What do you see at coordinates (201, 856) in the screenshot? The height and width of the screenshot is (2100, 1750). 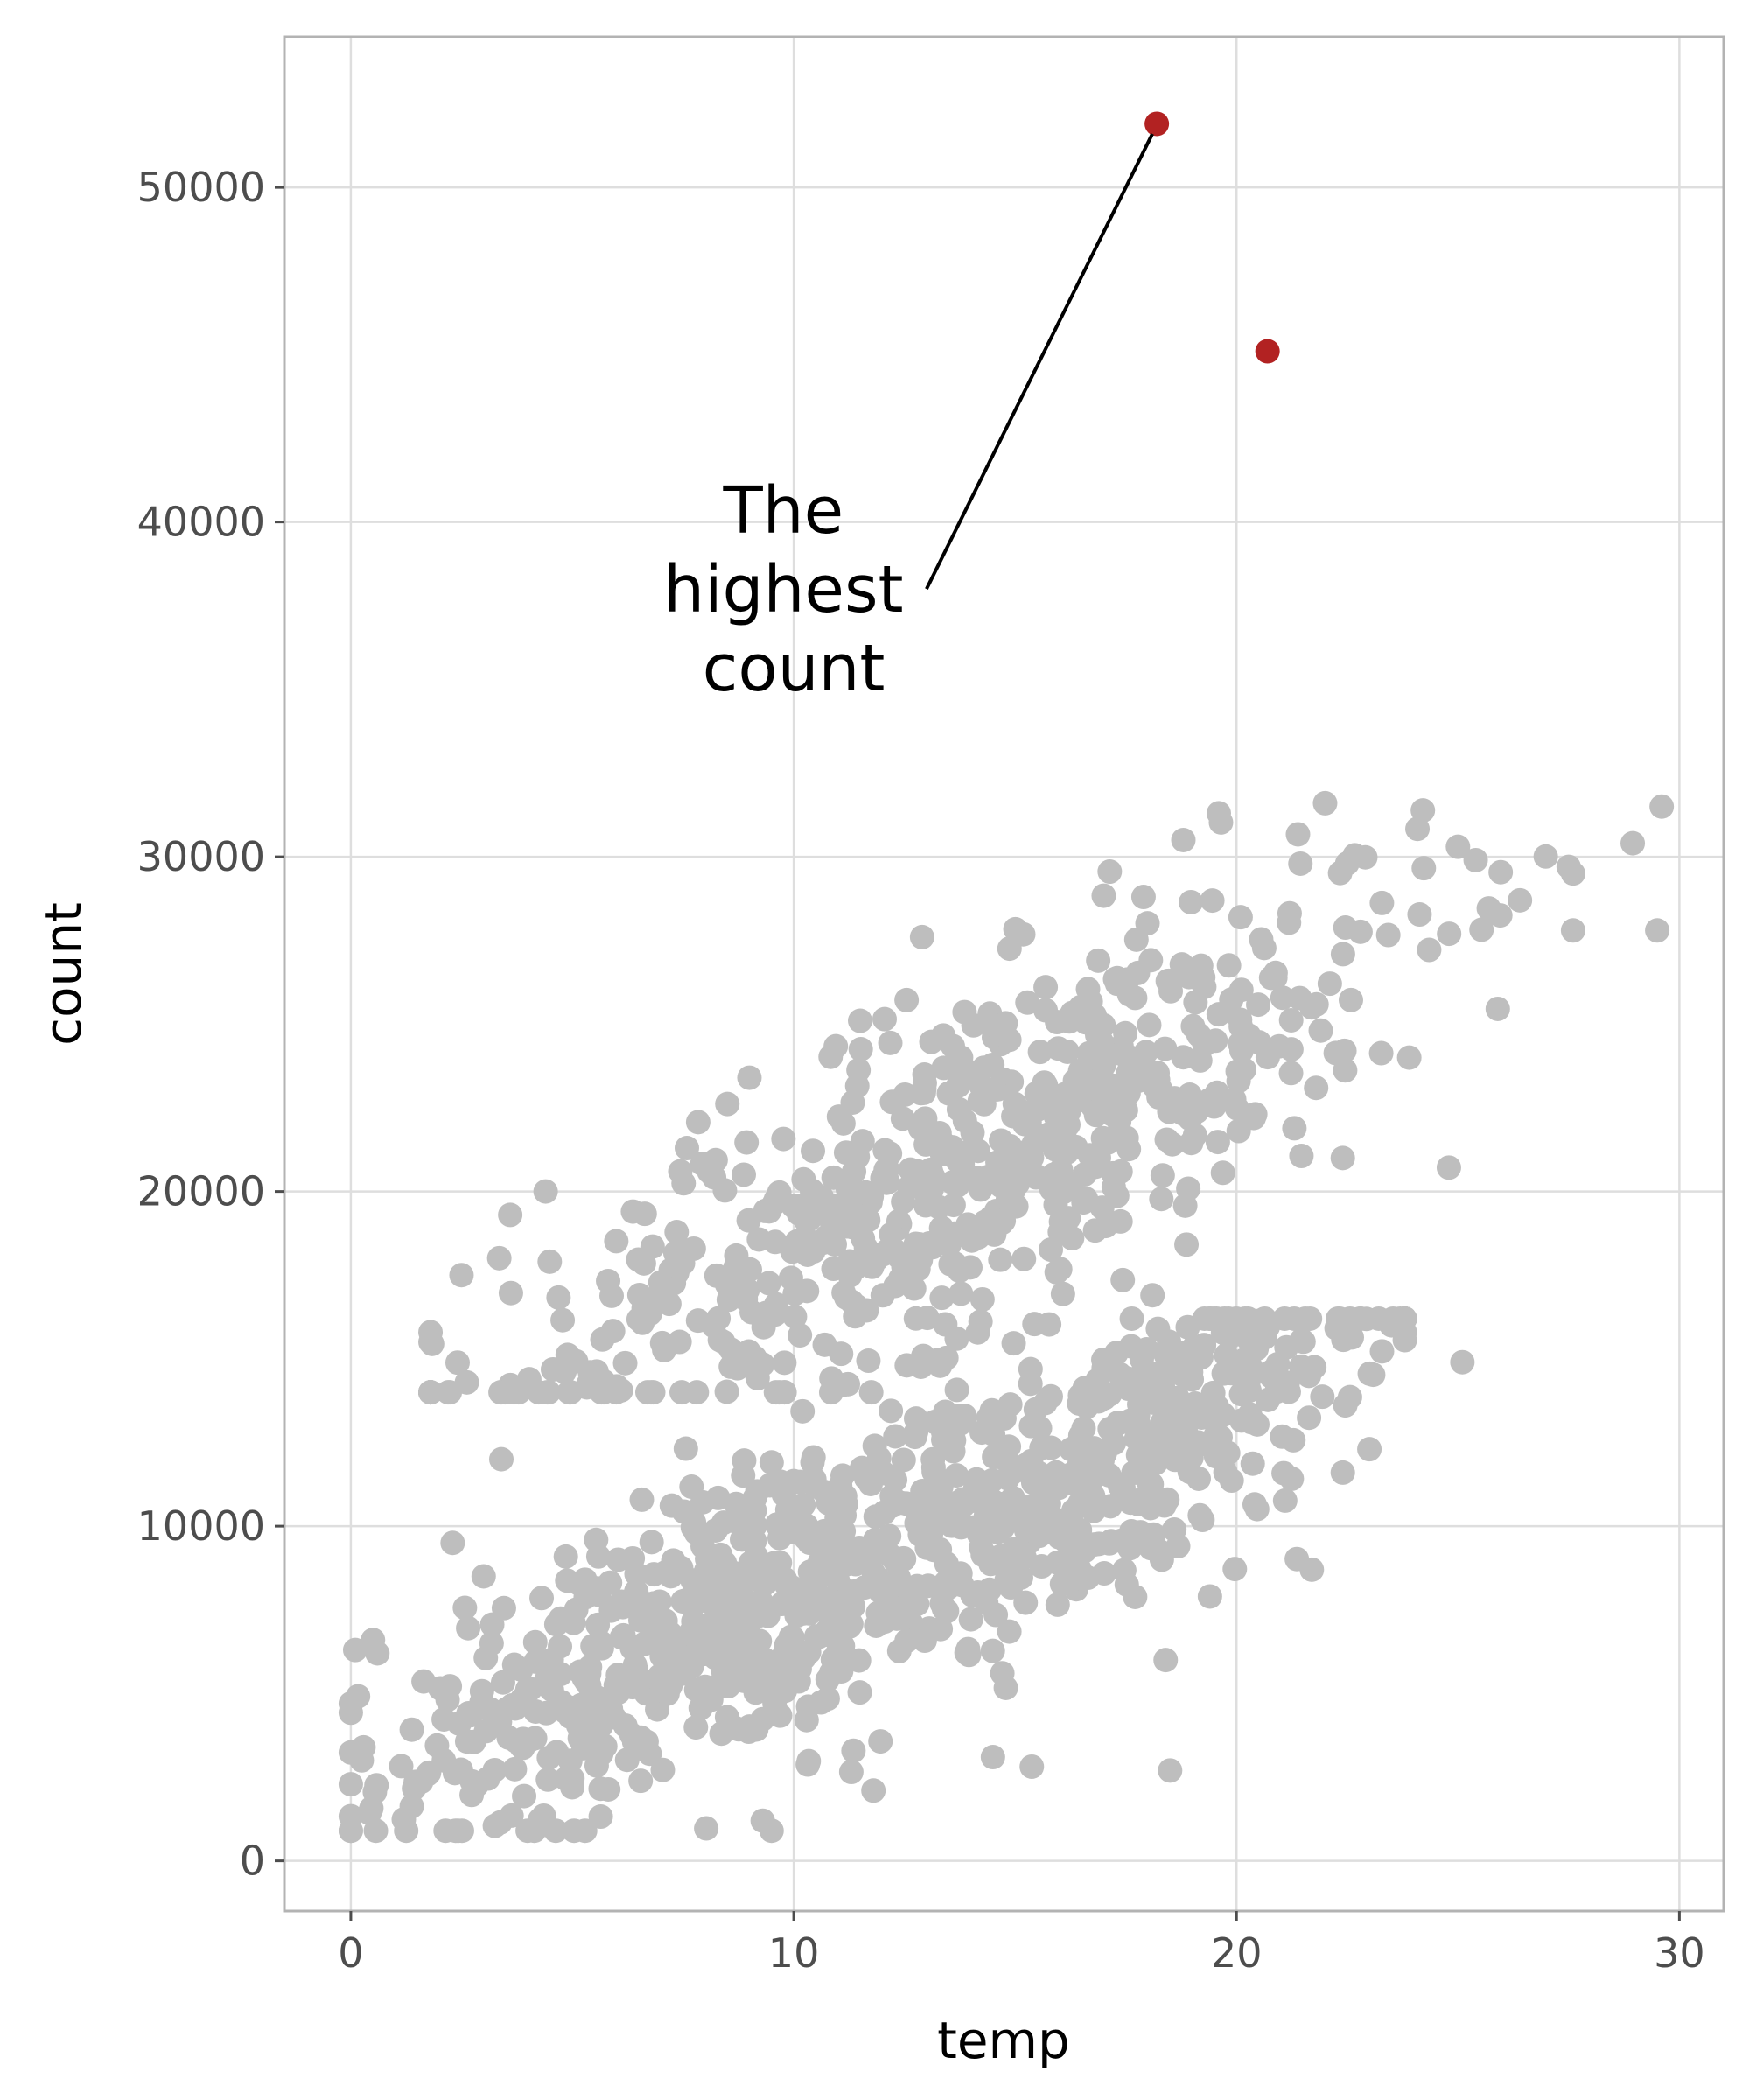 I see `y-tick-label: 30000` at bounding box center [201, 856].